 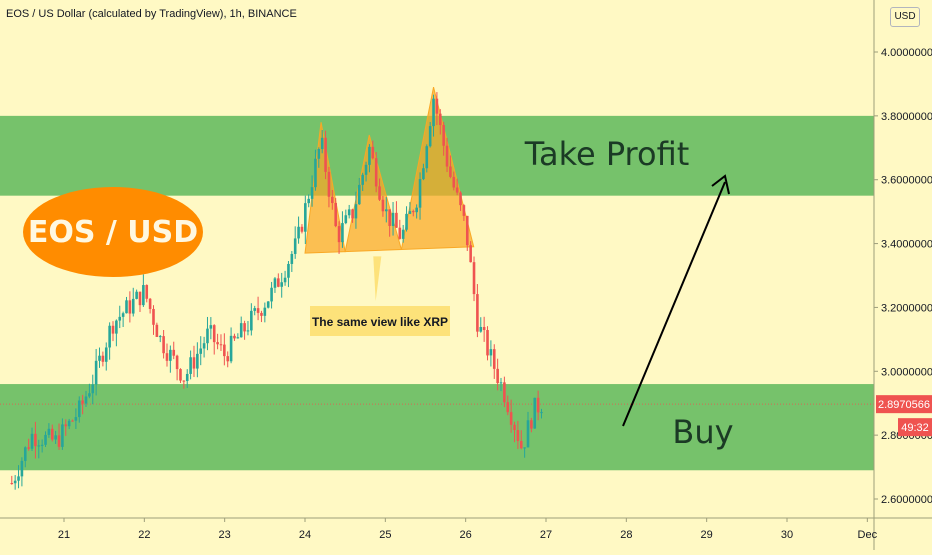 I want to click on price-tick-label: 3.0000000, so click(x=906, y=372).